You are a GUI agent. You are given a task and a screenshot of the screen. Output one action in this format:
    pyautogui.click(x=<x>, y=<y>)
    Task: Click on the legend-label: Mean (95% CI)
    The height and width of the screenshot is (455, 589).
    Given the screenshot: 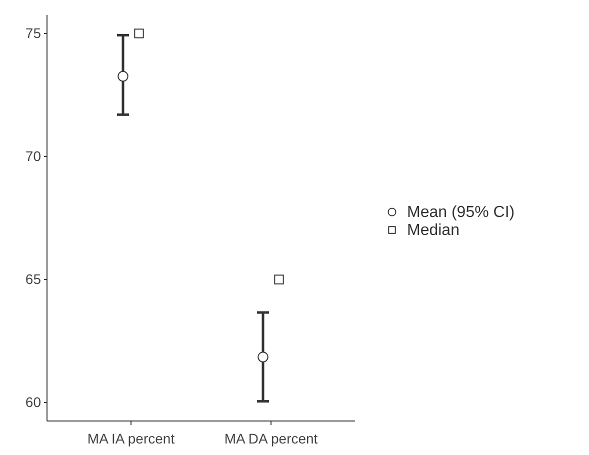 What is the action you would take?
    pyautogui.click(x=461, y=212)
    